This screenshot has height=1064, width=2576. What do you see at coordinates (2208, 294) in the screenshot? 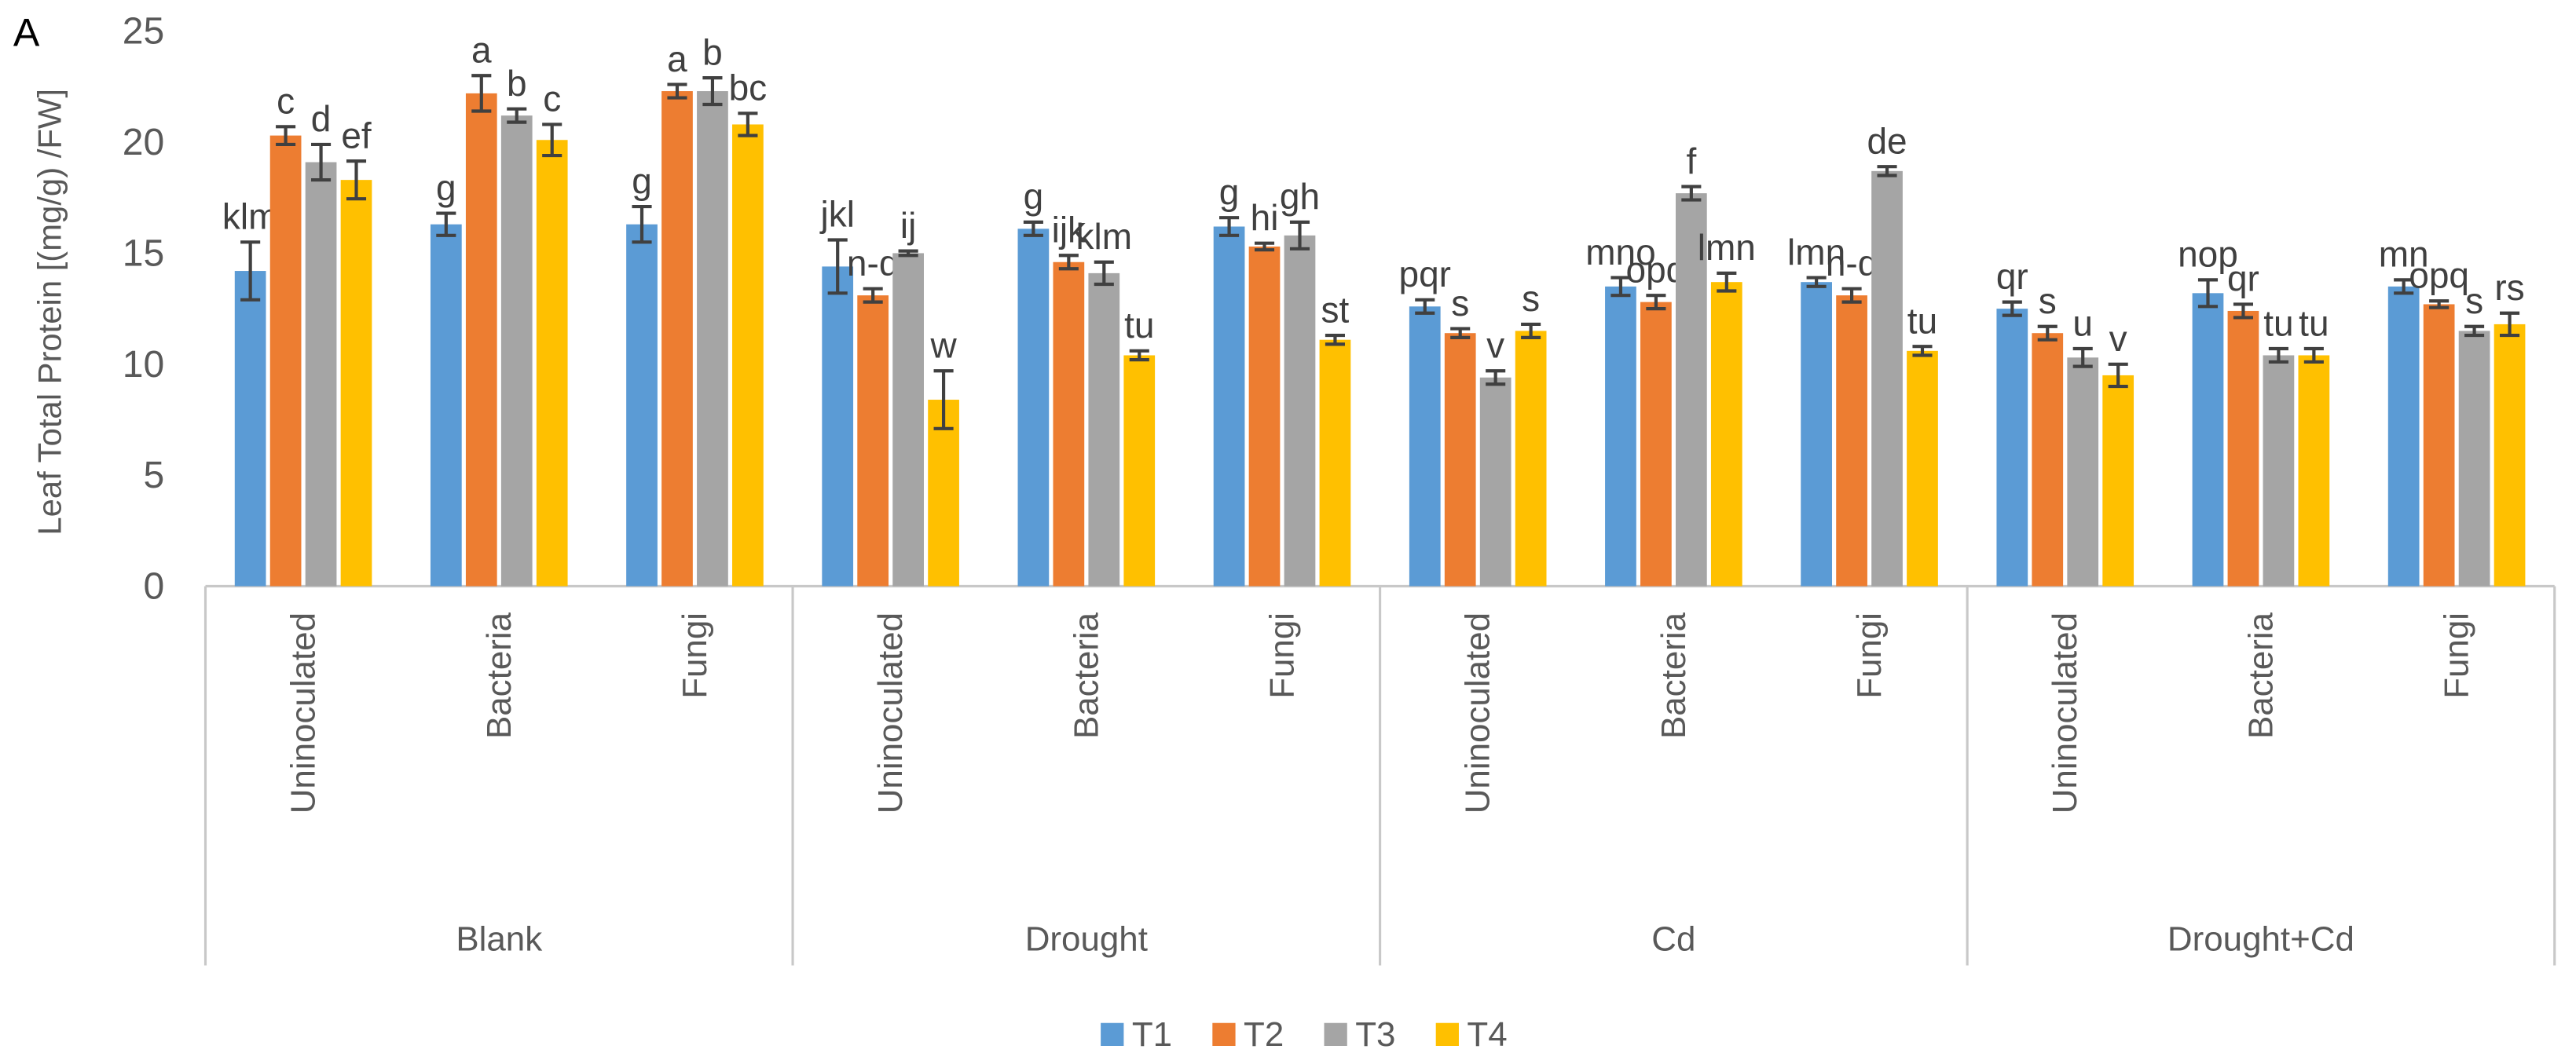
I see `error-bar-t1-drought-cd-bacteria` at bounding box center [2208, 294].